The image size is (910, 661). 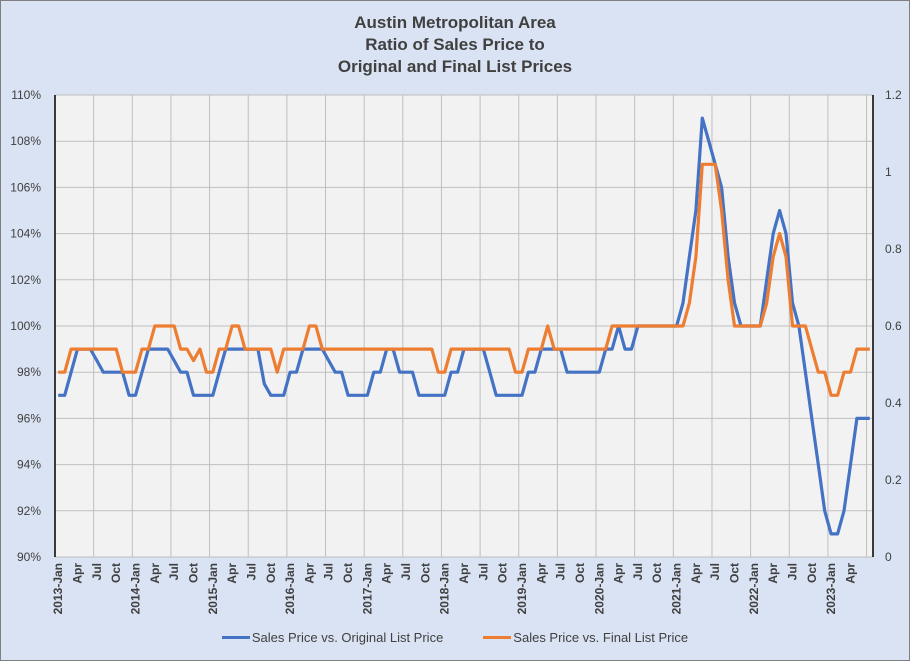 I want to click on y-right-tick-label: 0.6, so click(x=893, y=326).